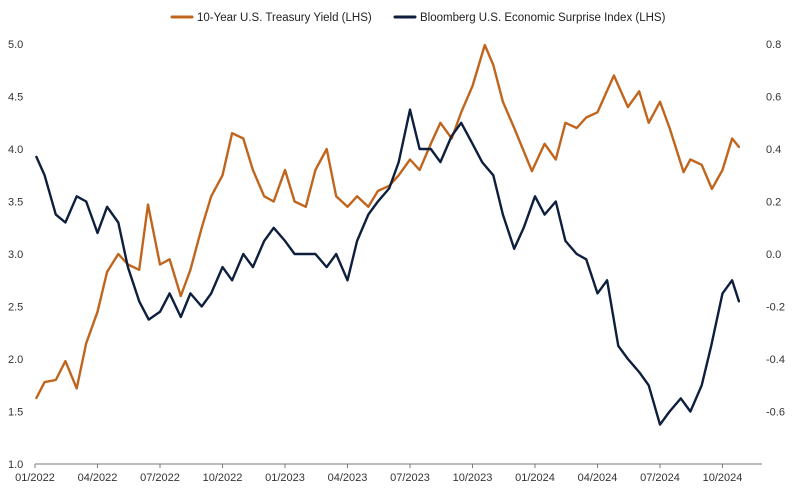 The image size is (800, 494). Describe the element at coordinates (284, 18) in the screenshot. I see `legend-label-treasury-yield: 10-Year U.S. Treasury Yield (LHS)` at that location.